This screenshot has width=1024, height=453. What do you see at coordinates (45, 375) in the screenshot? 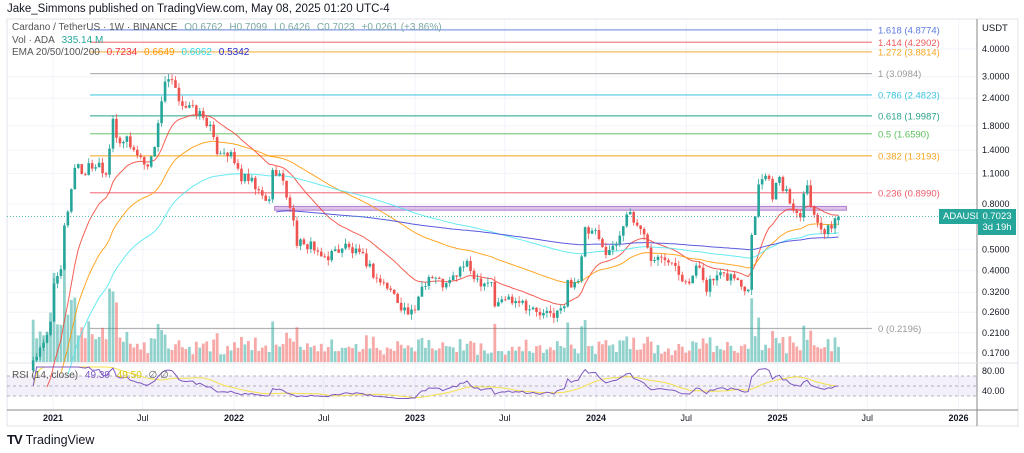
I see `rsi-label: RSI (14, close)` at bounding box center [45, 375].